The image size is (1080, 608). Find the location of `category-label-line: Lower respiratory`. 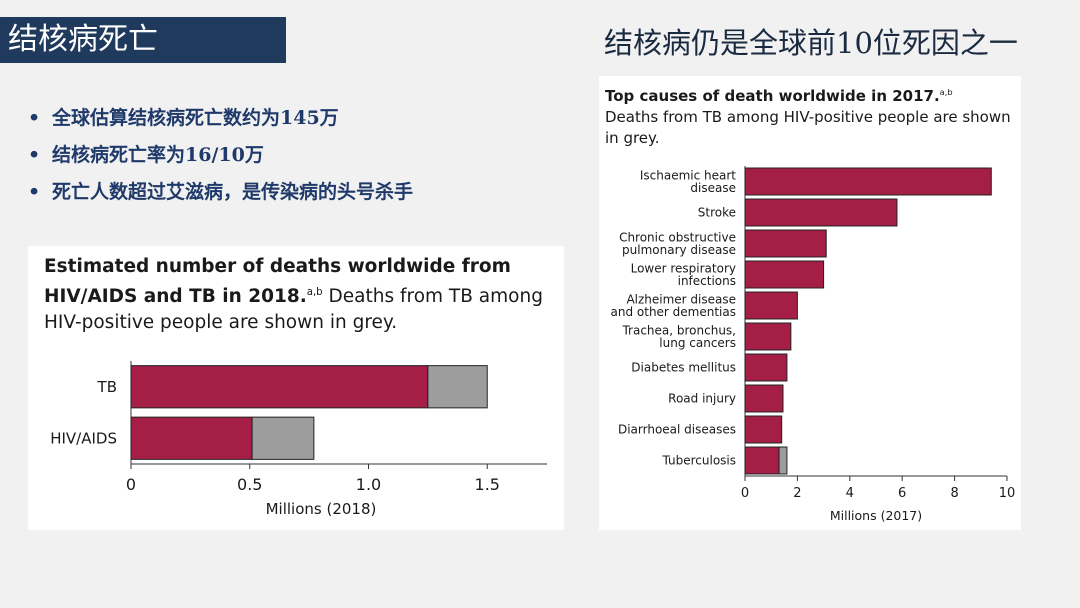

category-label-line: Lower respiratory is located at coordinates (683, 268).